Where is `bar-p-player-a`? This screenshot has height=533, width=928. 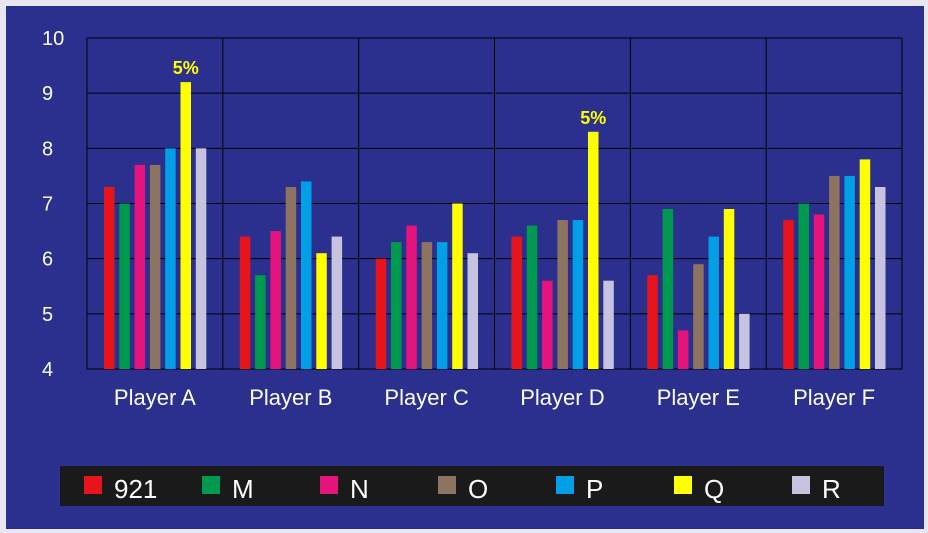 bar-p-player-a is located at coordinates (170, 258).